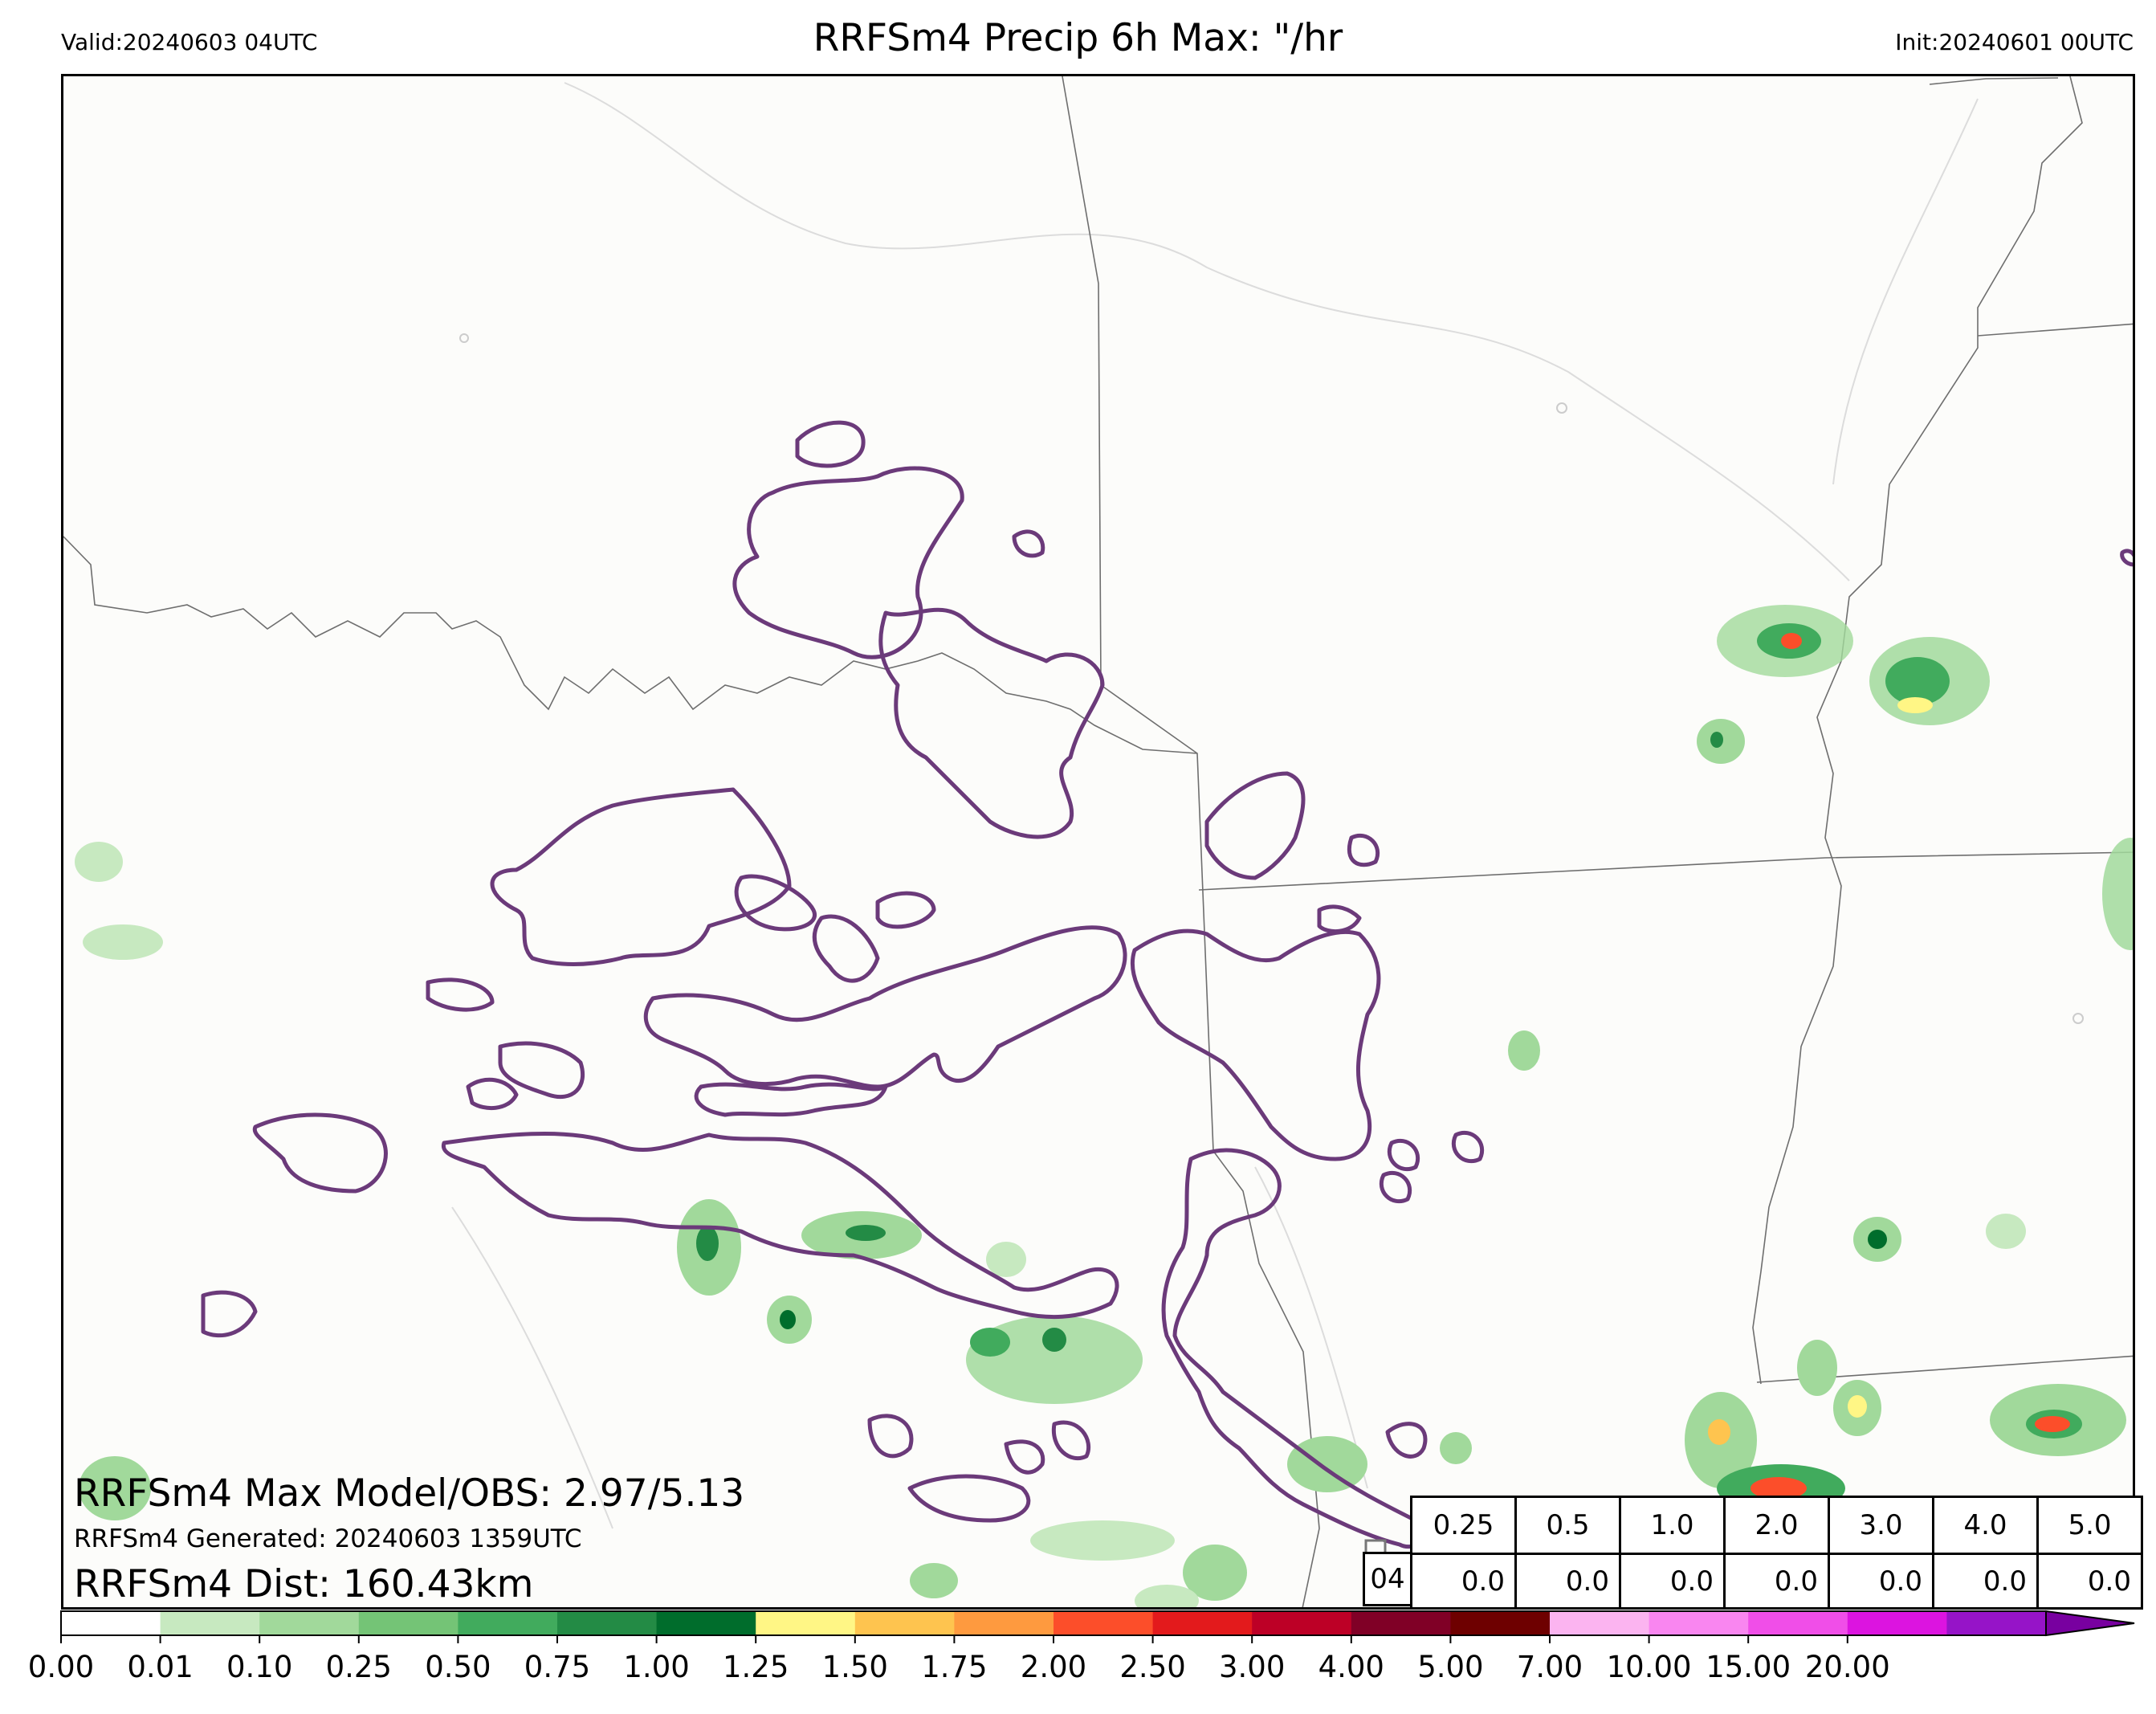  Describe the element at coordinates (855, 1667) in the screenshot. I see `colorbar-tick-label: 1.50` at that location.